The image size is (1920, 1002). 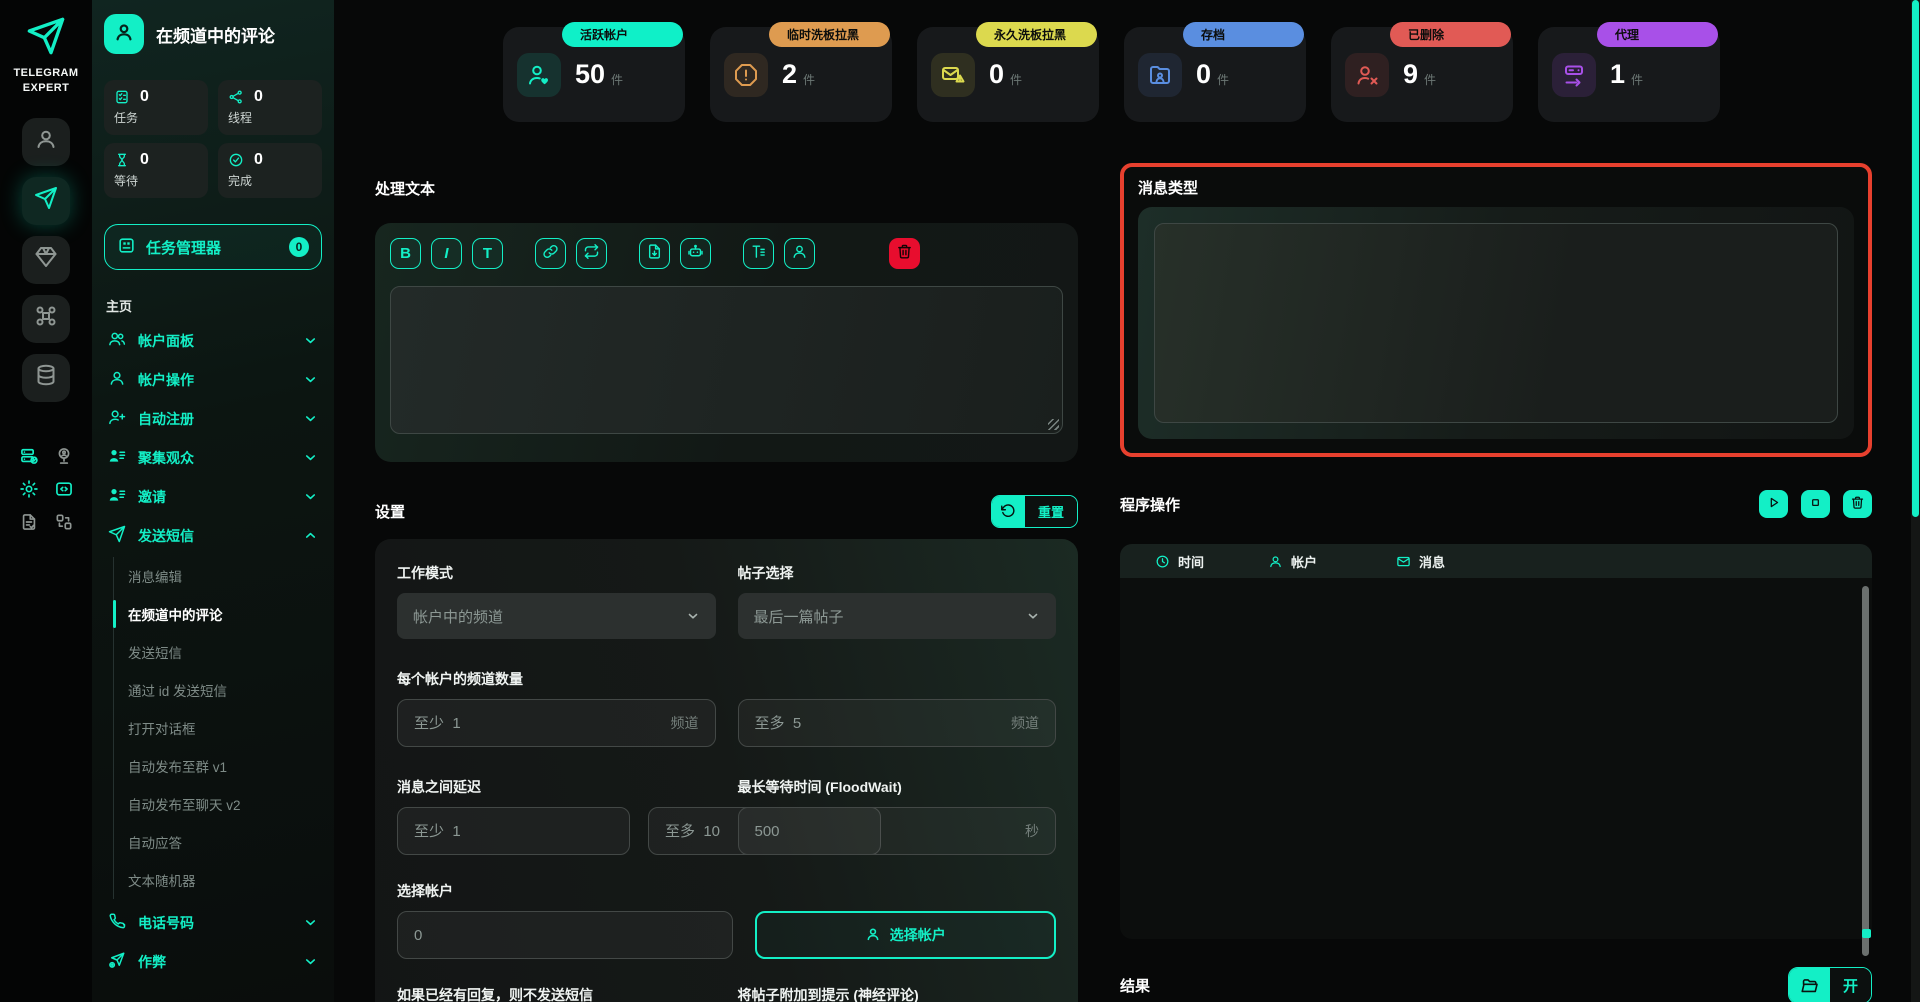 What do you see at coordinates (405, 253) in the screenshot?
I see `bold-button: B` at bounding box center [405, 253].